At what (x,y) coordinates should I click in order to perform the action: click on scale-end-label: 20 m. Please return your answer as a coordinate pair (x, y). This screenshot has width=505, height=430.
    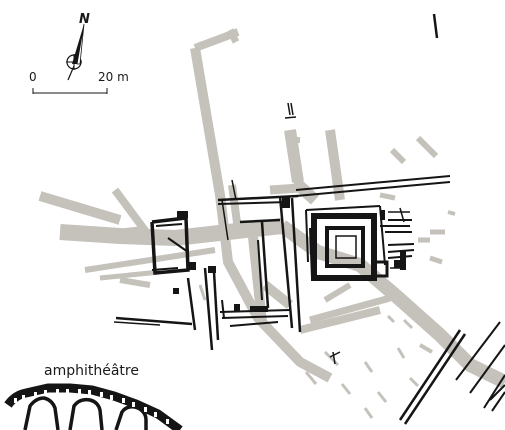
    Looking at the image, I should click on (113, 77).